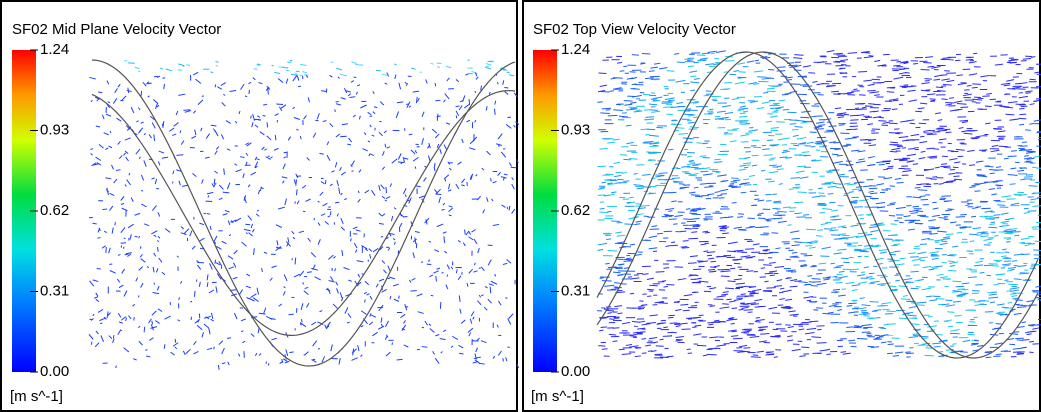  Describe the element at coordinates (116, 29) in the screenshot. I see `panel-title: SF02 Mid Plane Velocity Vector` at that location.